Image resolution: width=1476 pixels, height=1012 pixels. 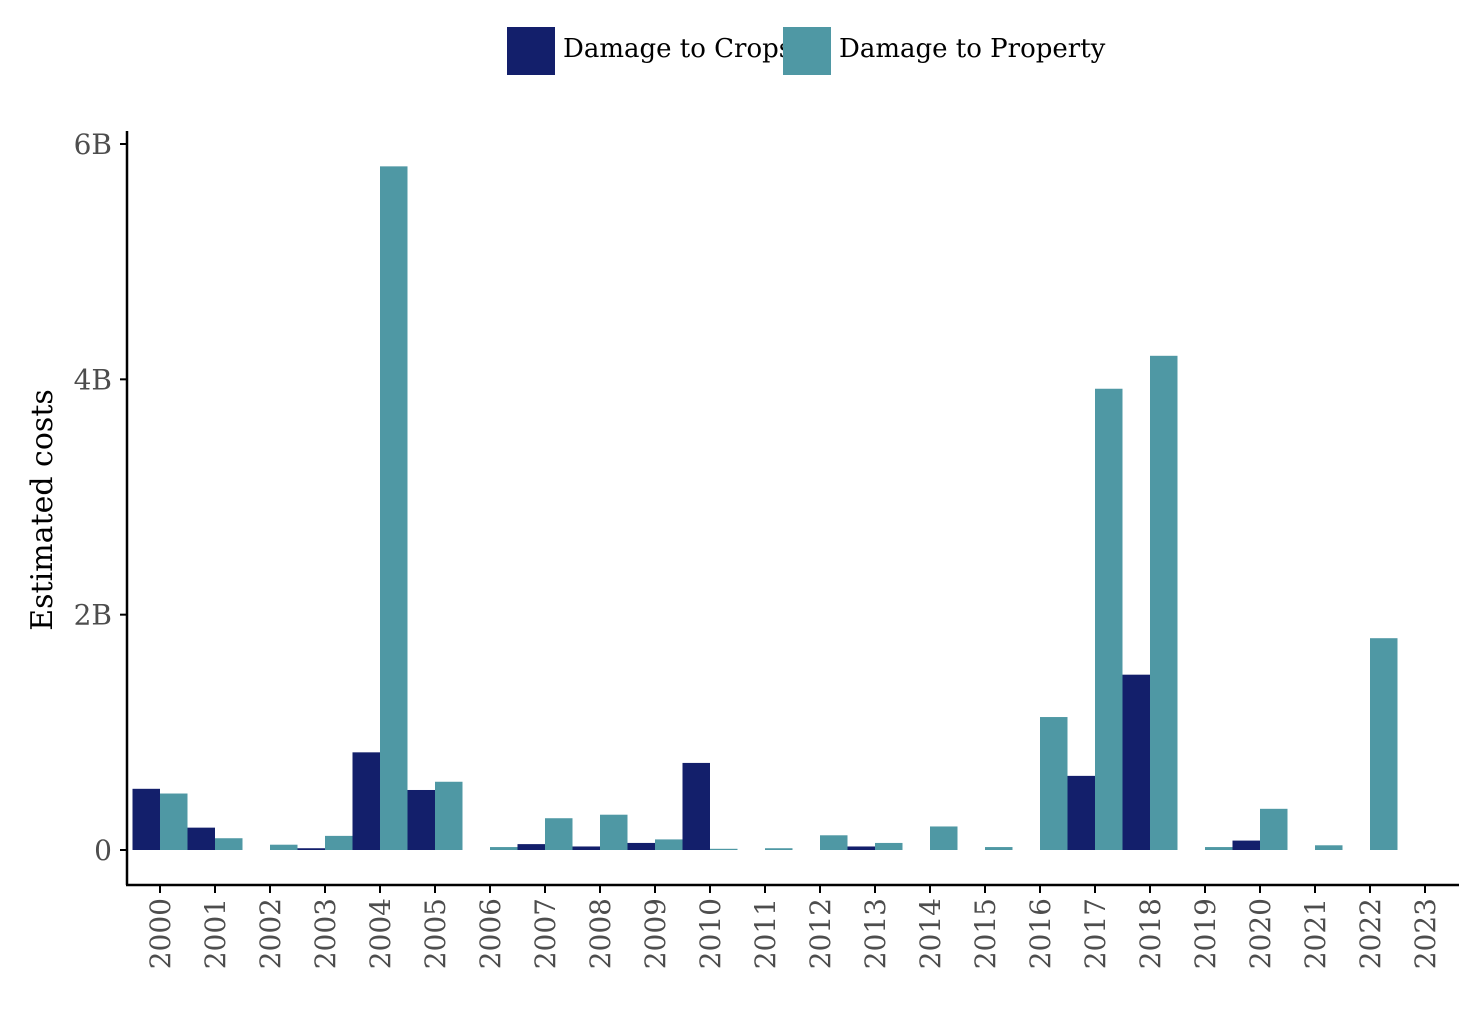 I want to click on x-tick-label-2020: 2020, so click(x=1260, y=933).